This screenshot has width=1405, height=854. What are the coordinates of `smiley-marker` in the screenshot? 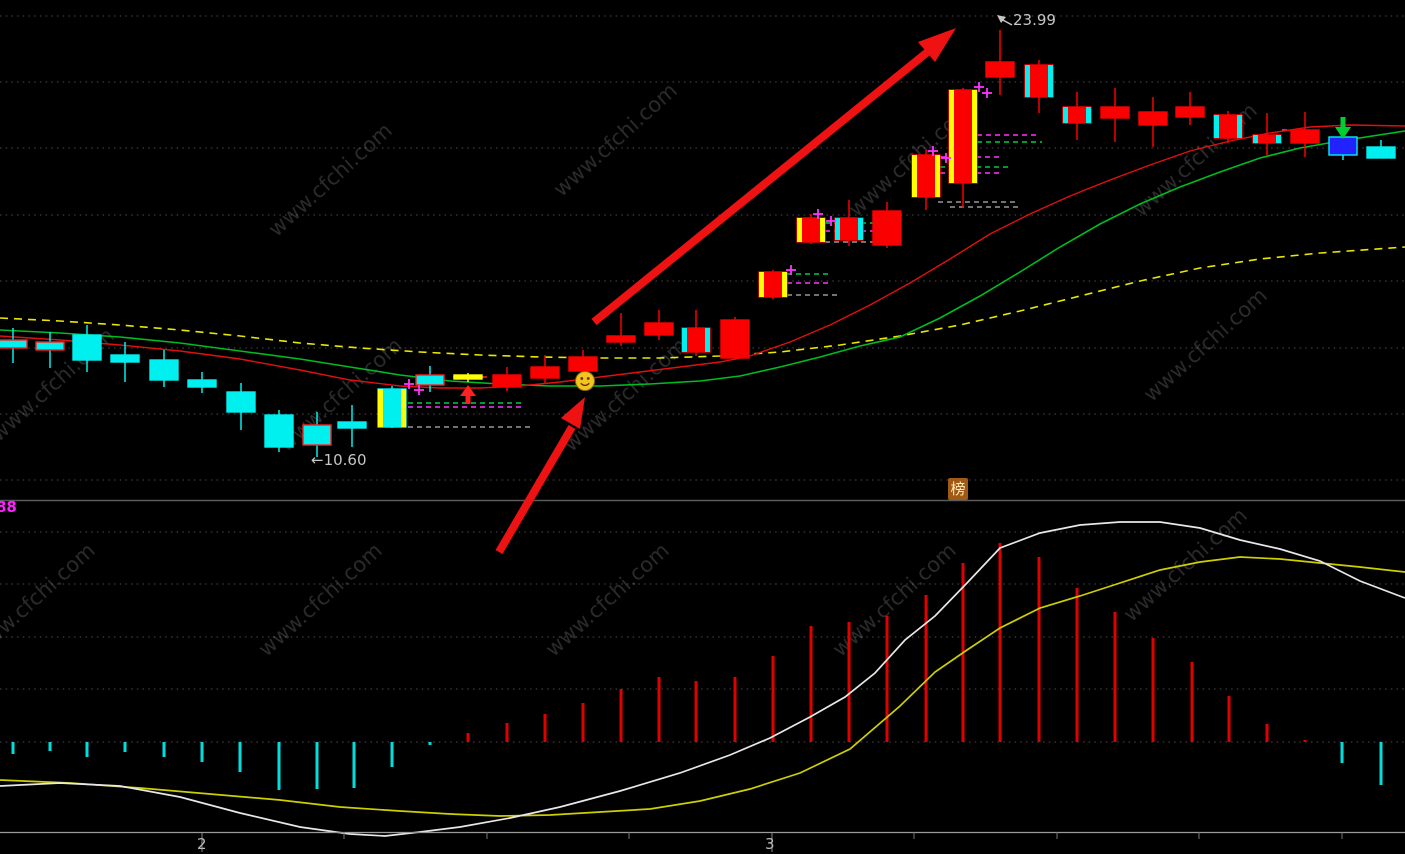 It's located at (585, 381).